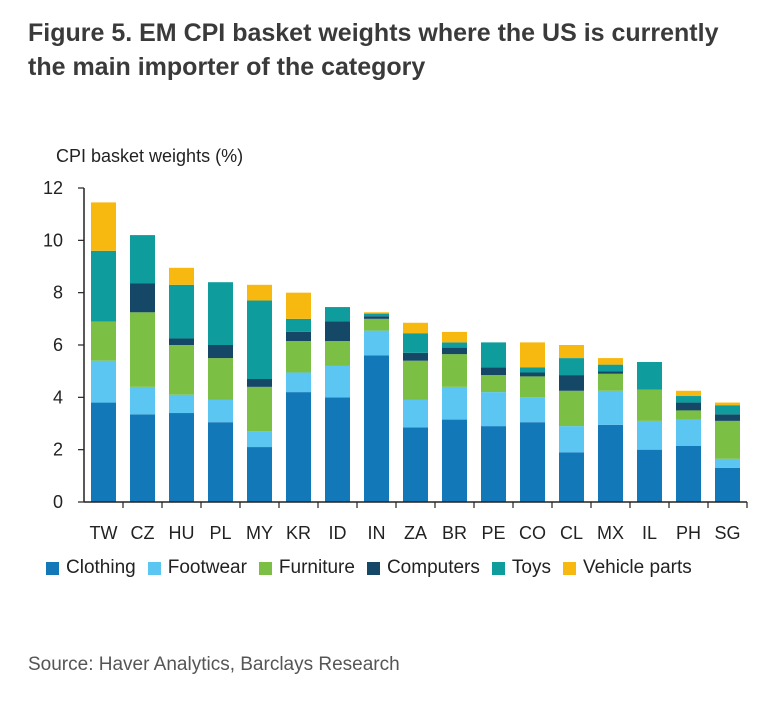  I want to click on legend-item-toys: Toys, so click(521, 568).